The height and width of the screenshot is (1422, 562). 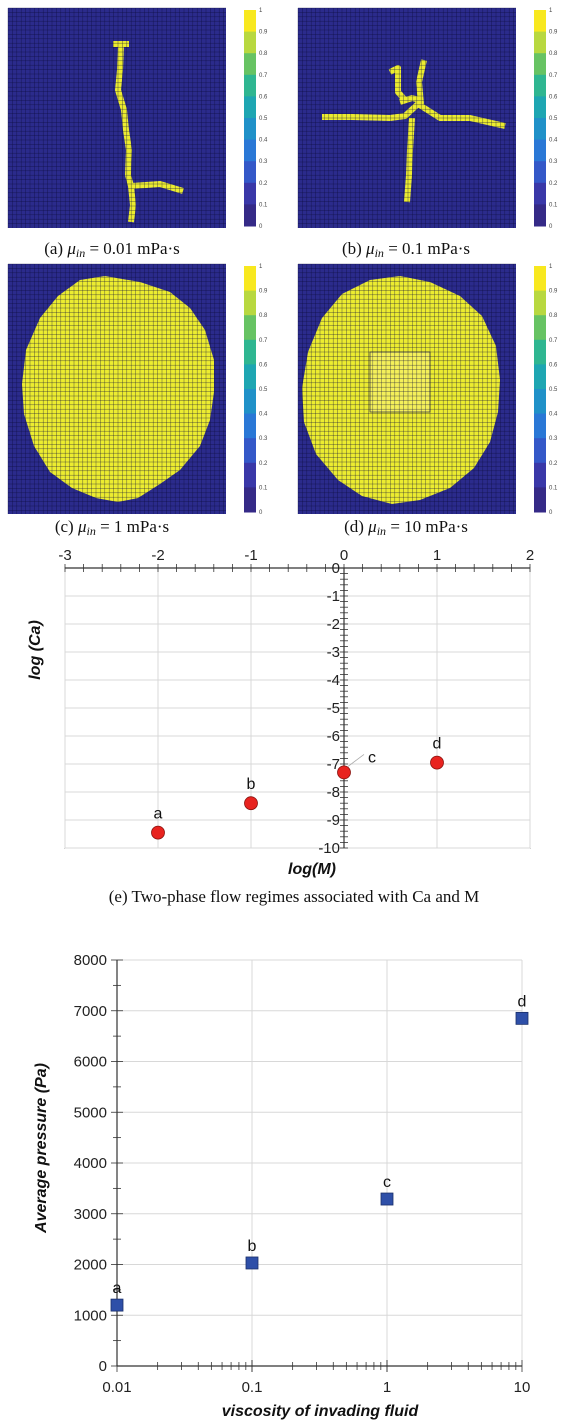 What do you see at coordinates (64, 555) in the screenshot?
I see `chart-e-x-tick-label: -3` at bounding box center [64, 555].